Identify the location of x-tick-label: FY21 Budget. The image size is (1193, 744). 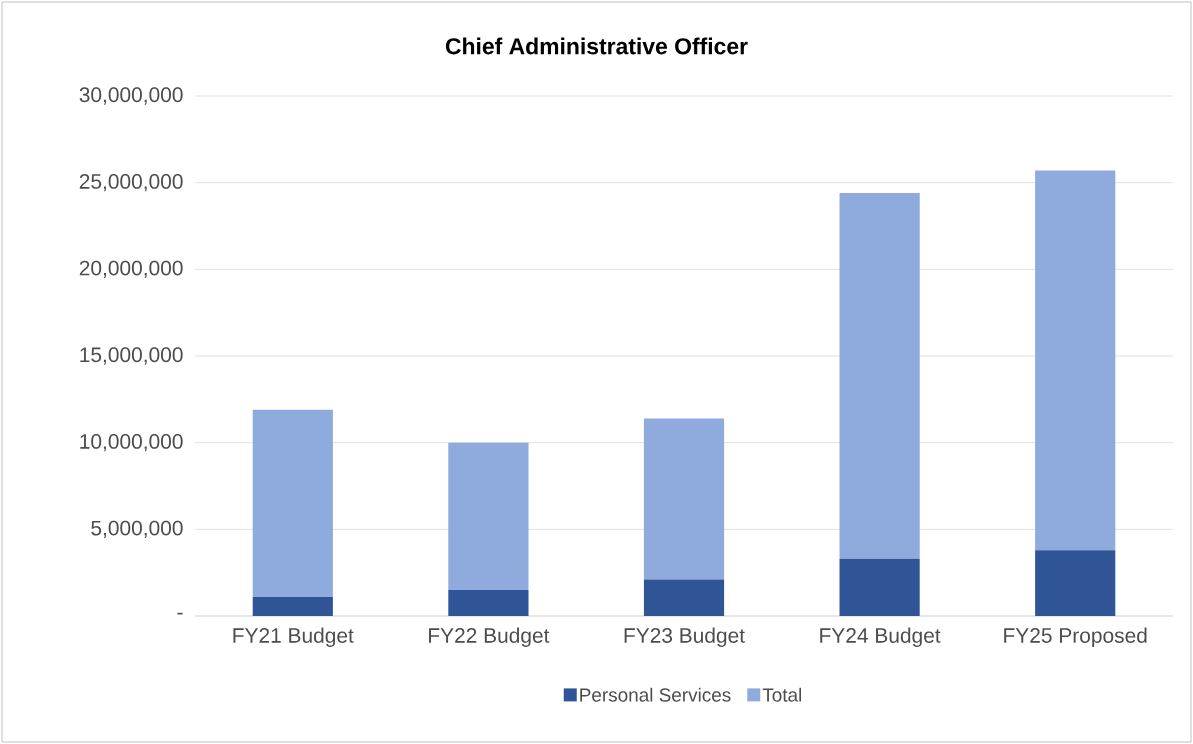
(293, 637).